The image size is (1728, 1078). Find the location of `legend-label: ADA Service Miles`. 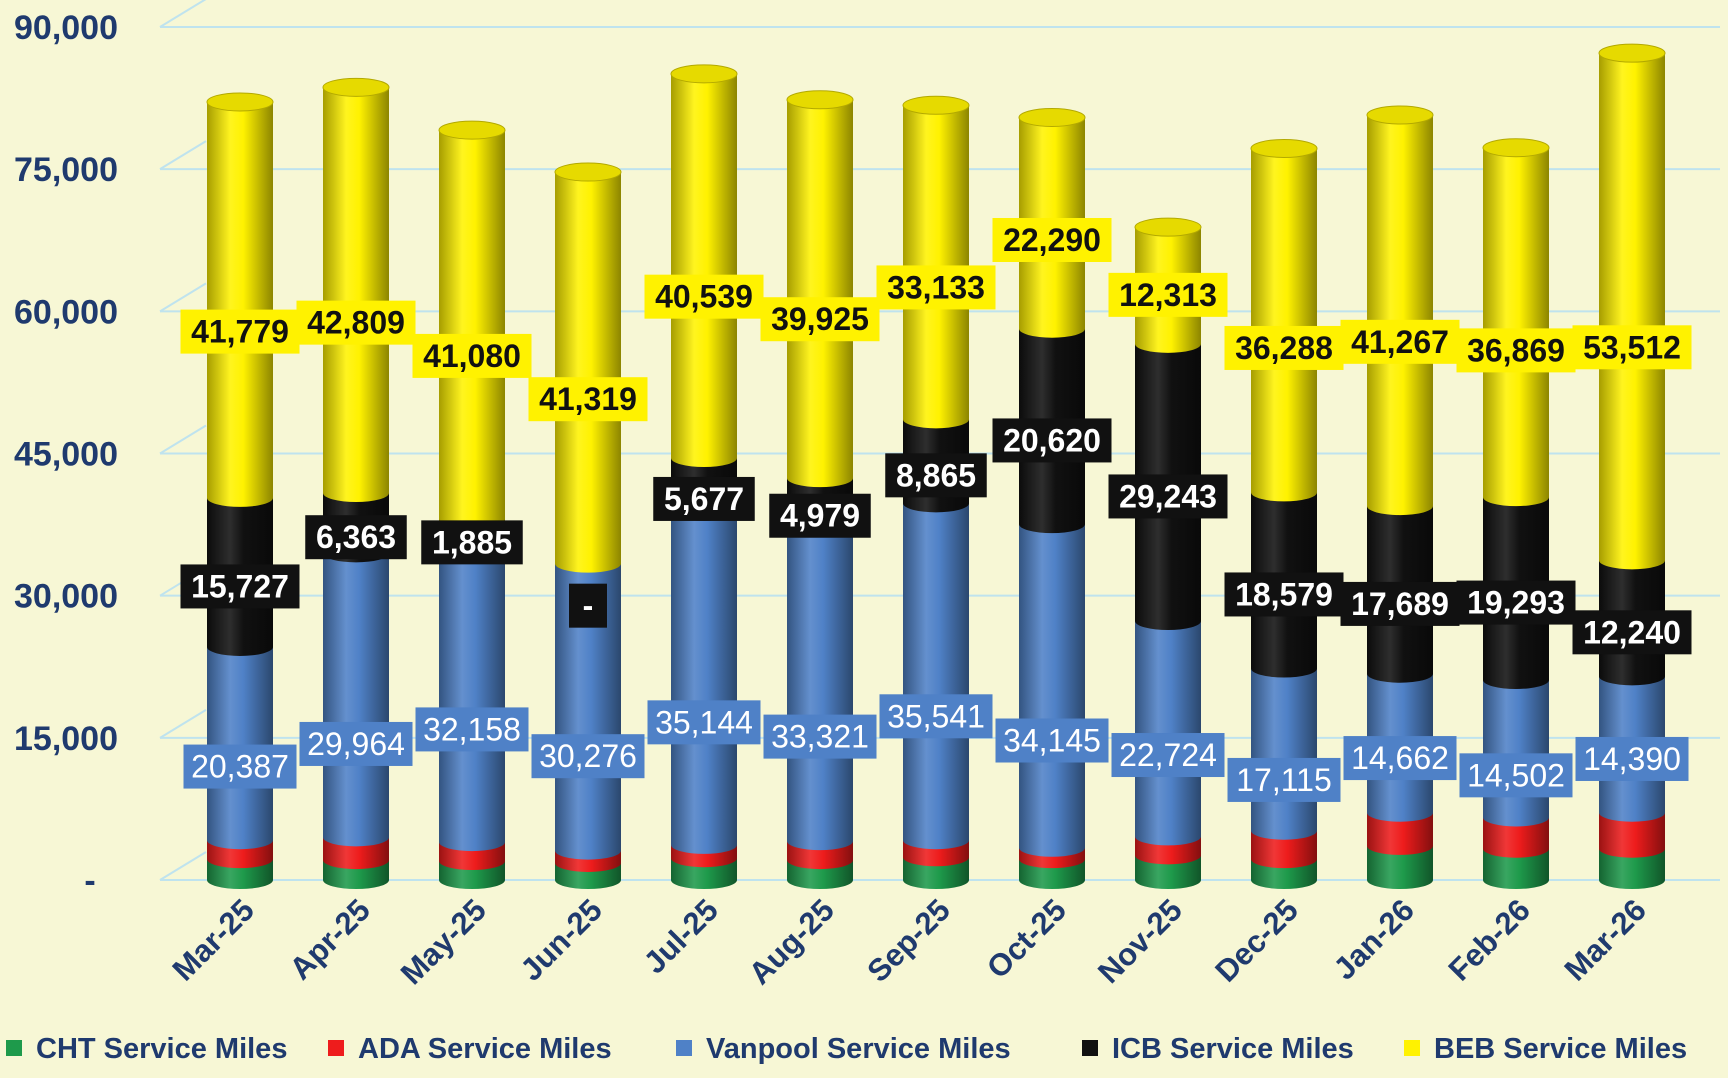

legend-label: ADA Service Miles is located at coordinates (485, 1049).